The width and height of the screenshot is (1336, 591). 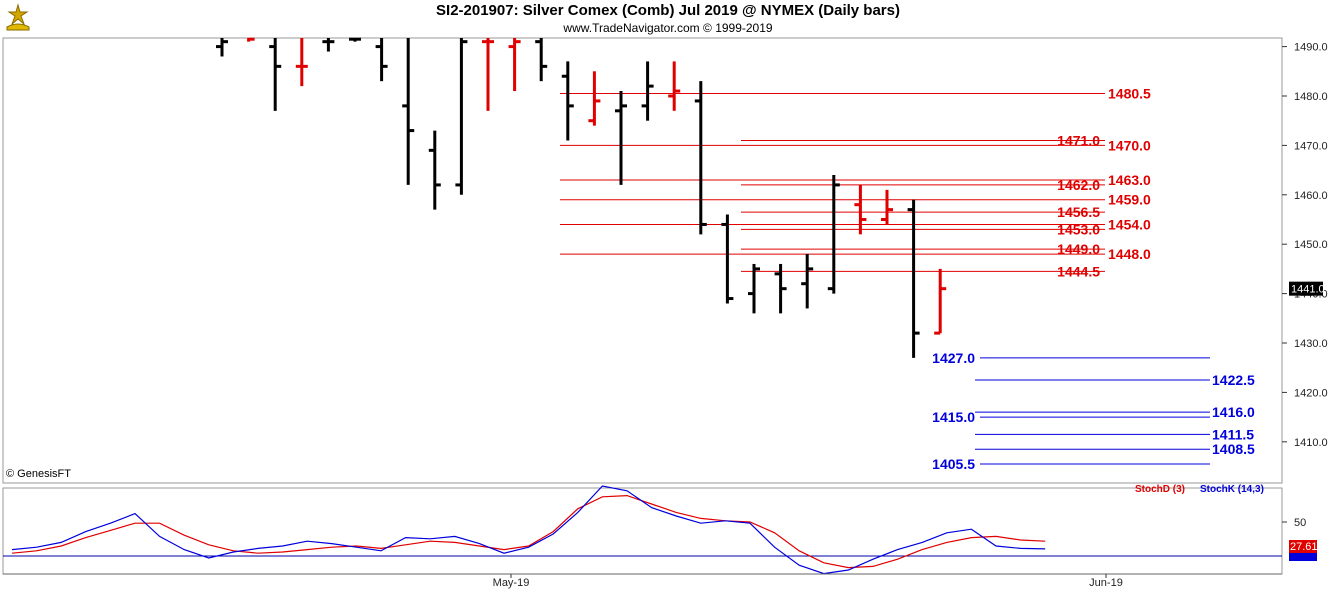 I want to click on y-tick-label: 1450.0, so click(x=1311, y=245).